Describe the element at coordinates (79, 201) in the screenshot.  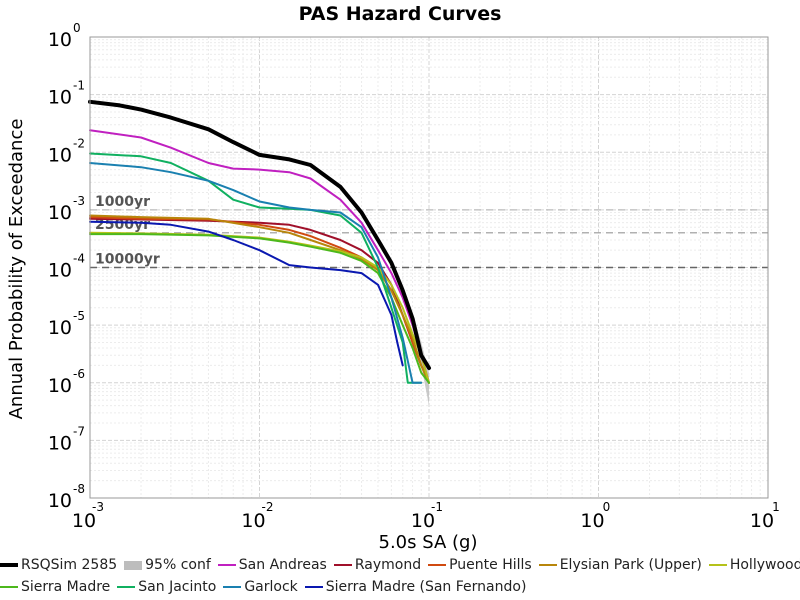
I see `y-tick-exponent: -3` at that location.